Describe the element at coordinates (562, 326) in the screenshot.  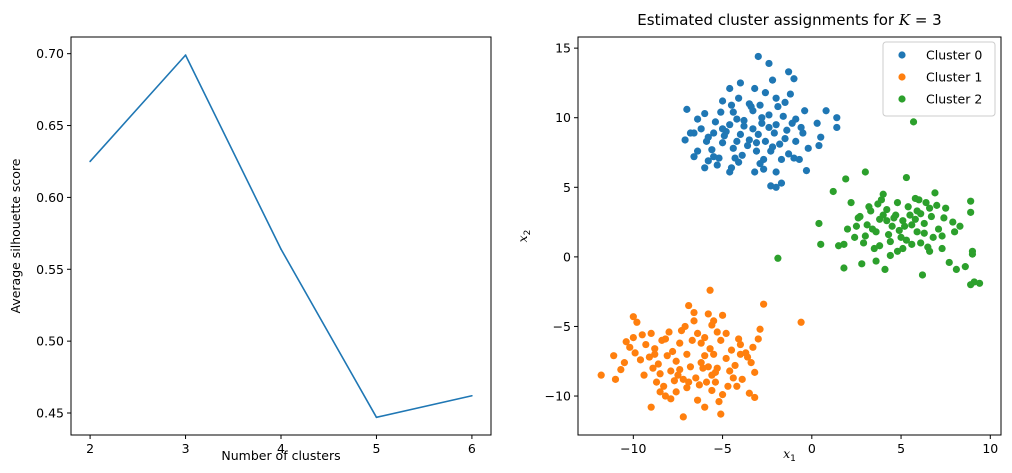
I see `scatter-y-tick-label--5: −5` at that location.